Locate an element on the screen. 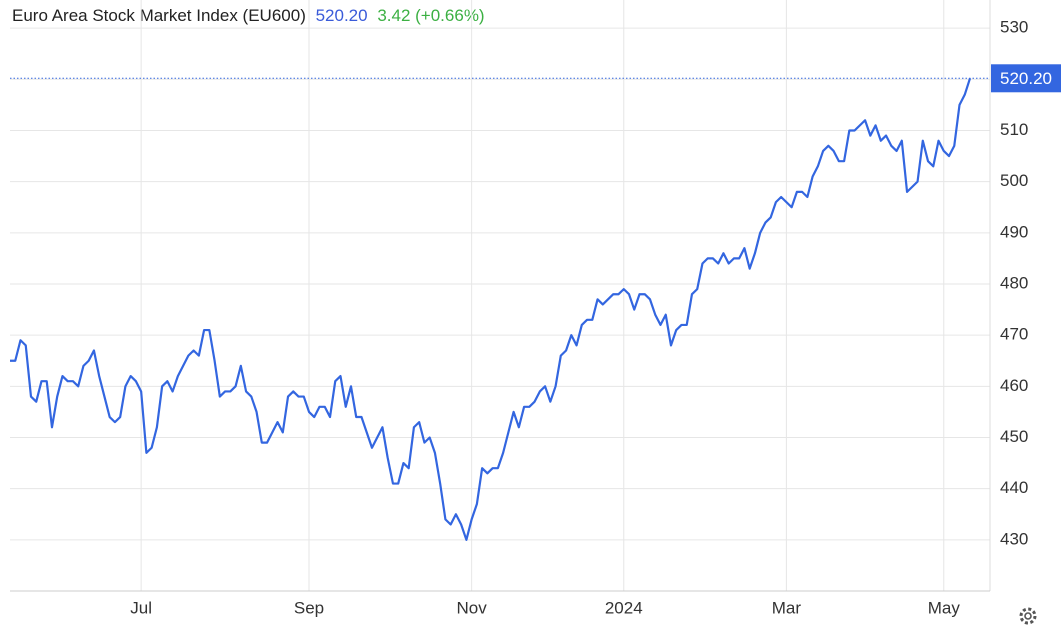 The image size is (1061, 635). y-tick-label: 470 is located at coordinates (1014, 334).